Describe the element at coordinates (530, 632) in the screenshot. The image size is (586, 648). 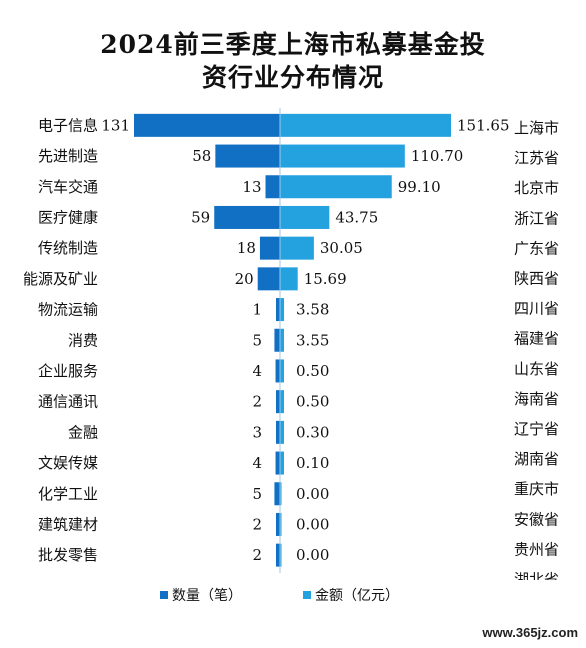
I see `watermark: www.365jz.com` at that location.